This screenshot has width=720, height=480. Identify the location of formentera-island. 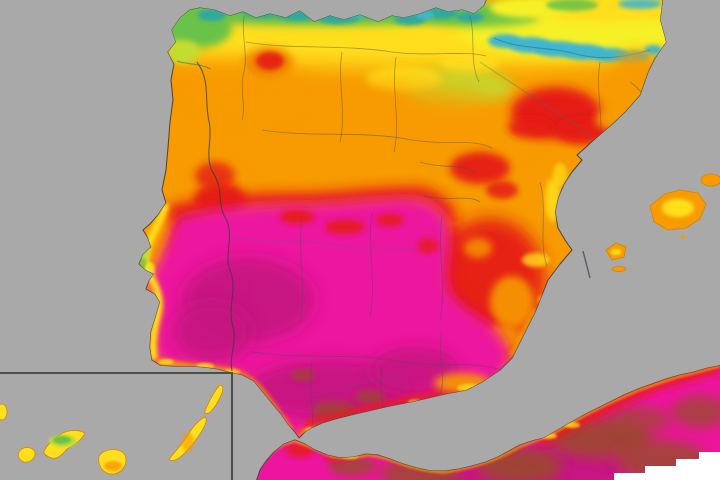
(619, 269).